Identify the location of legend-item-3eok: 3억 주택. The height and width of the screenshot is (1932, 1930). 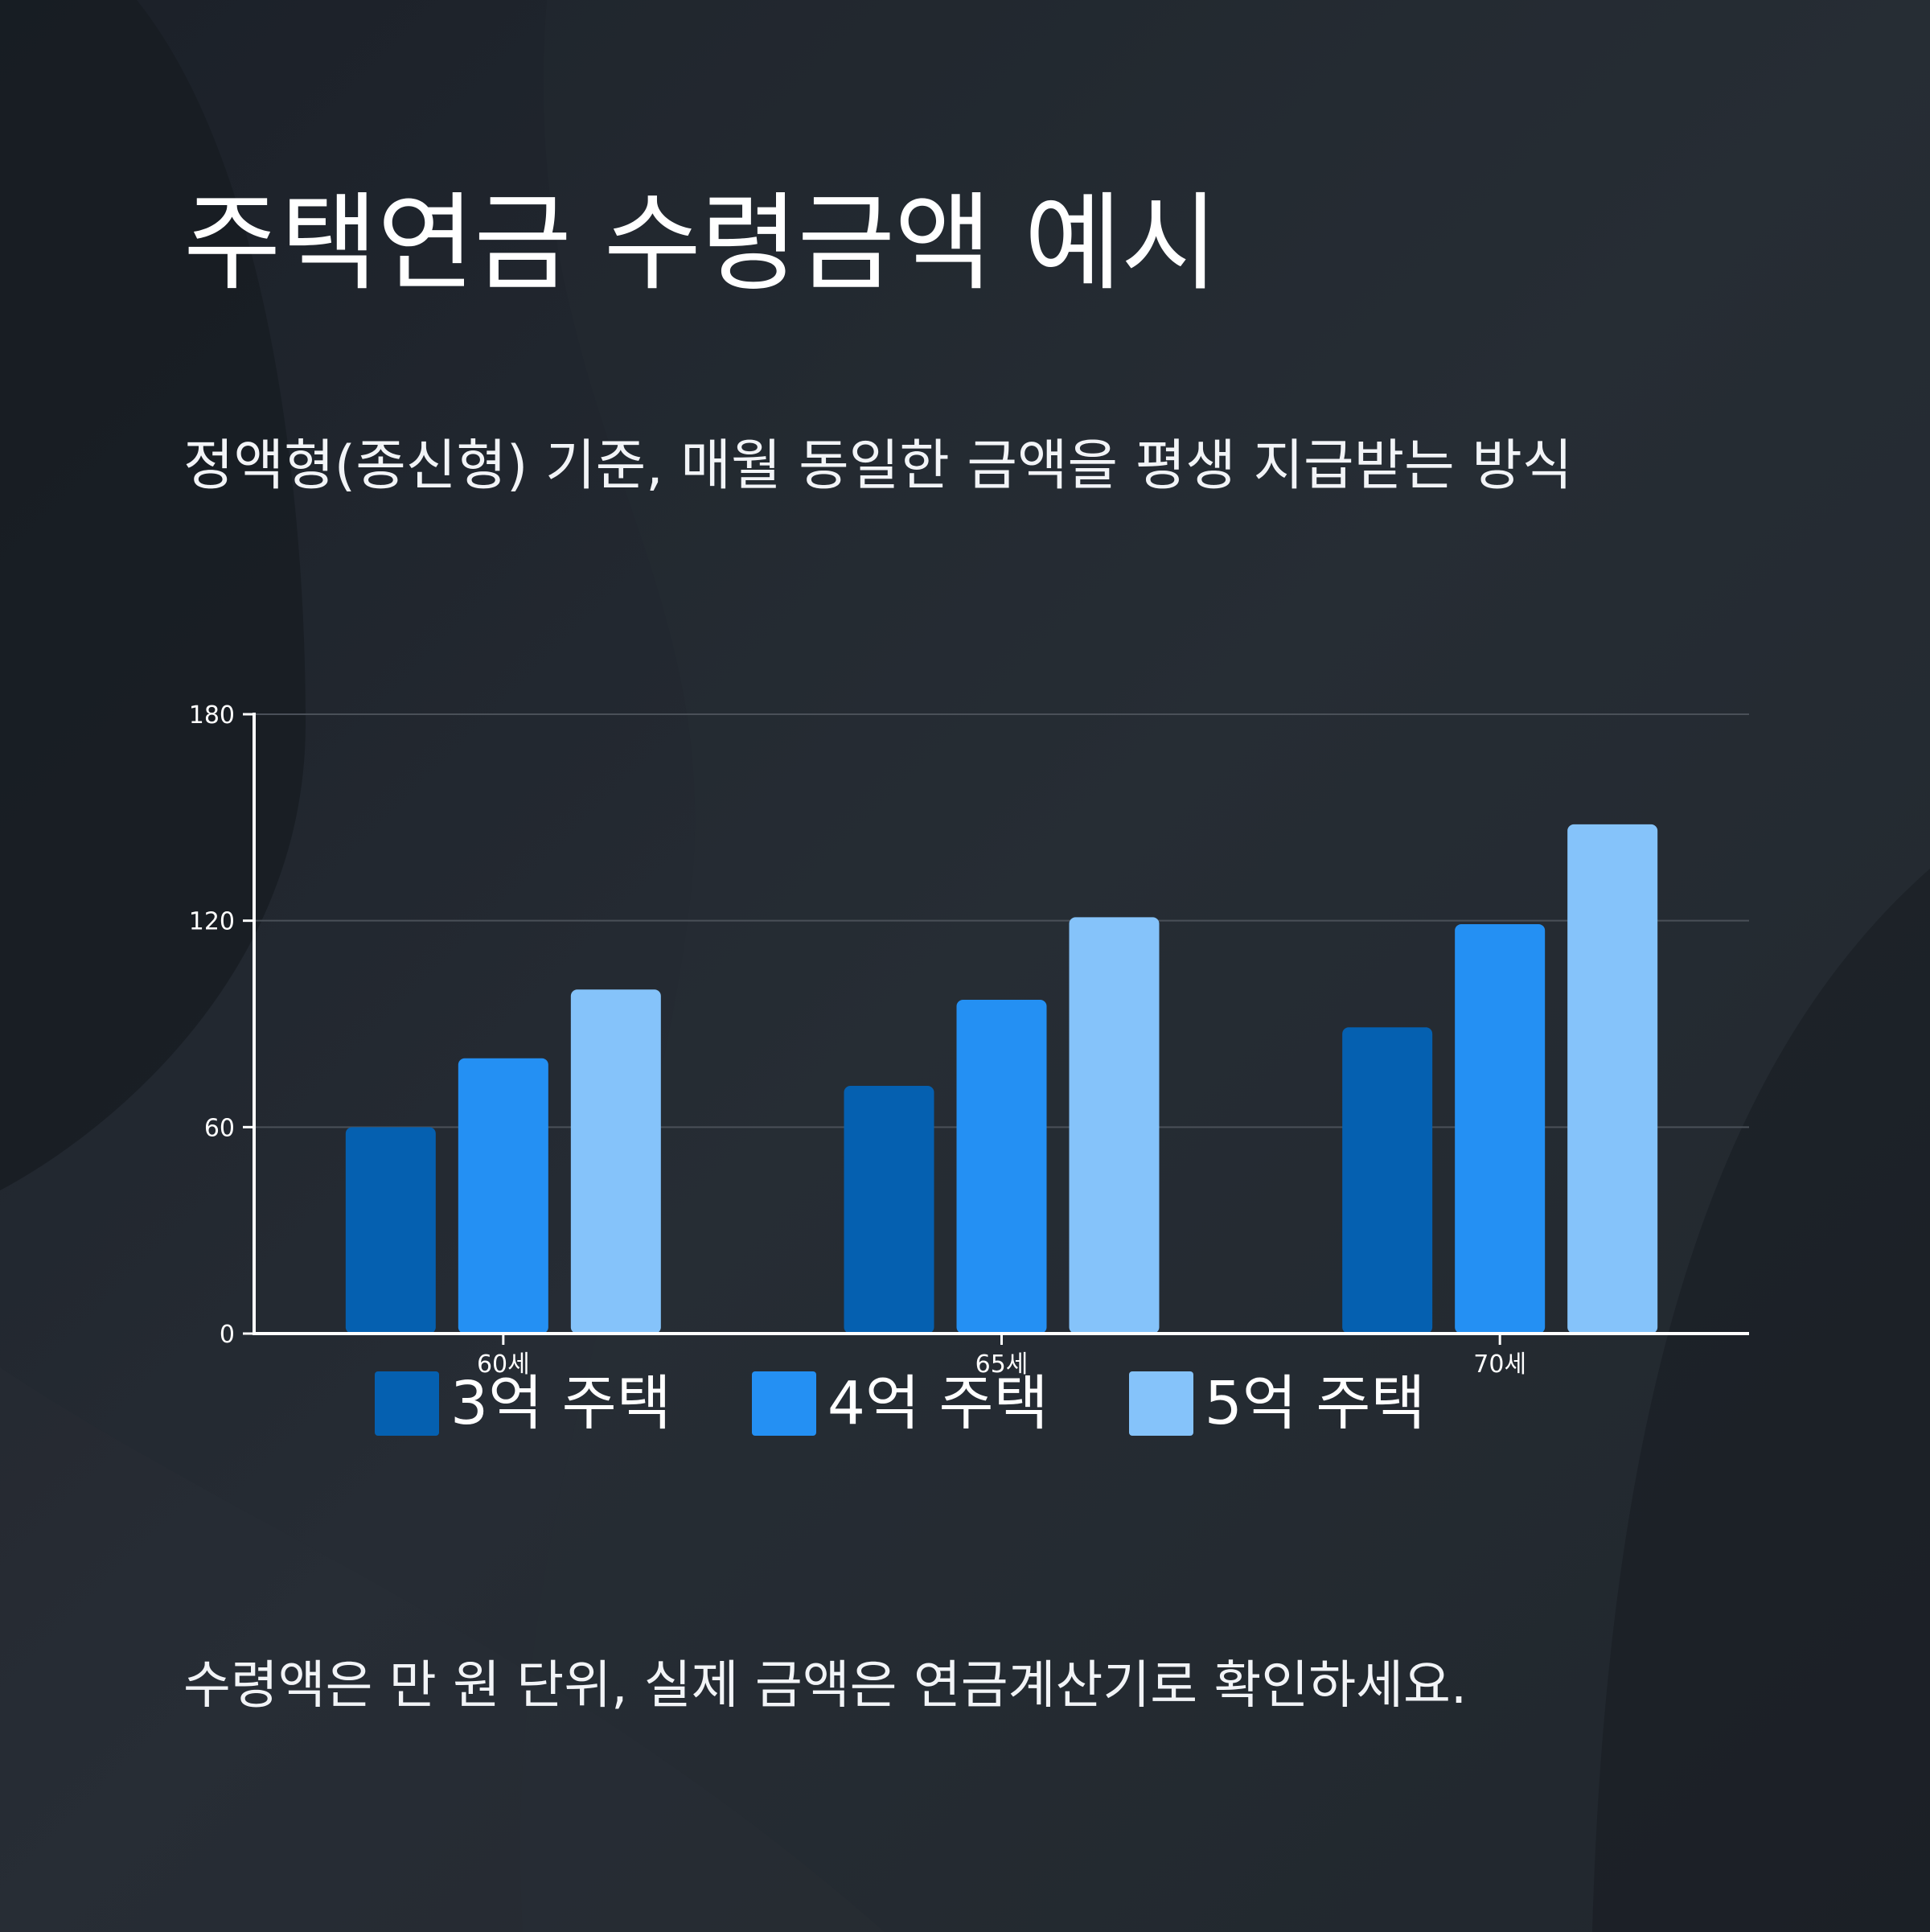
(523, 1403).